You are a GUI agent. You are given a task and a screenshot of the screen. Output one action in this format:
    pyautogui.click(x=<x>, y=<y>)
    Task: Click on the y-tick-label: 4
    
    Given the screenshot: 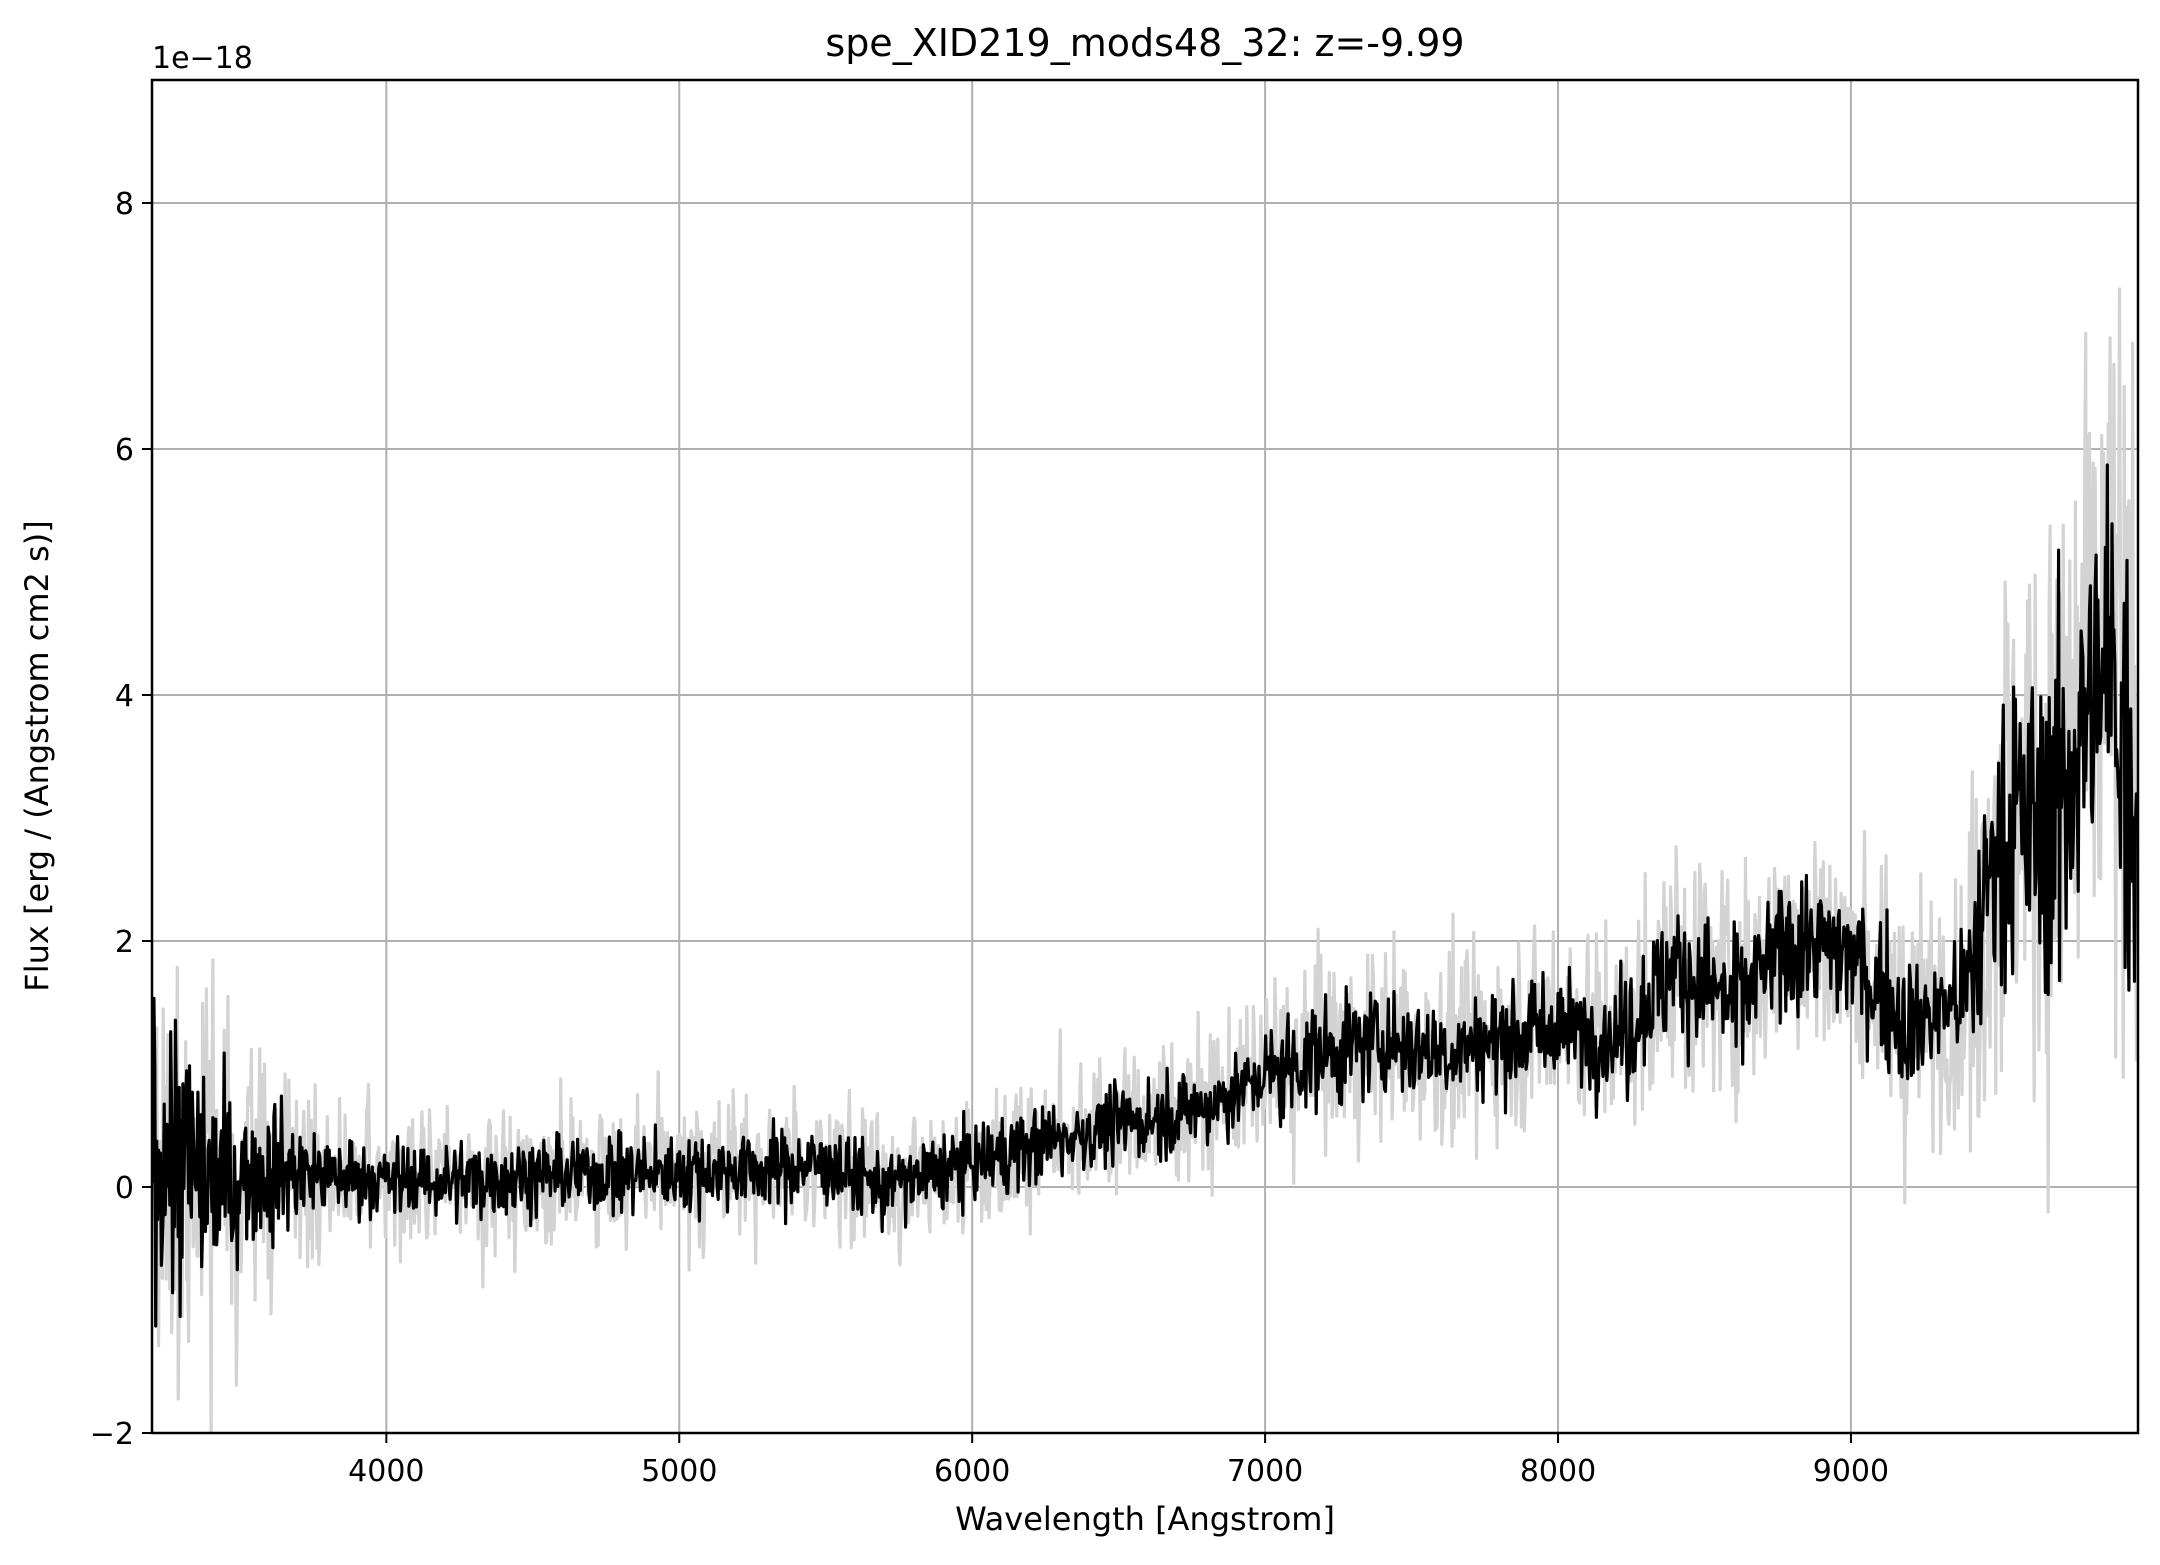 What is the action you would take?
    pyautogui.click(x=124, y=696)
    